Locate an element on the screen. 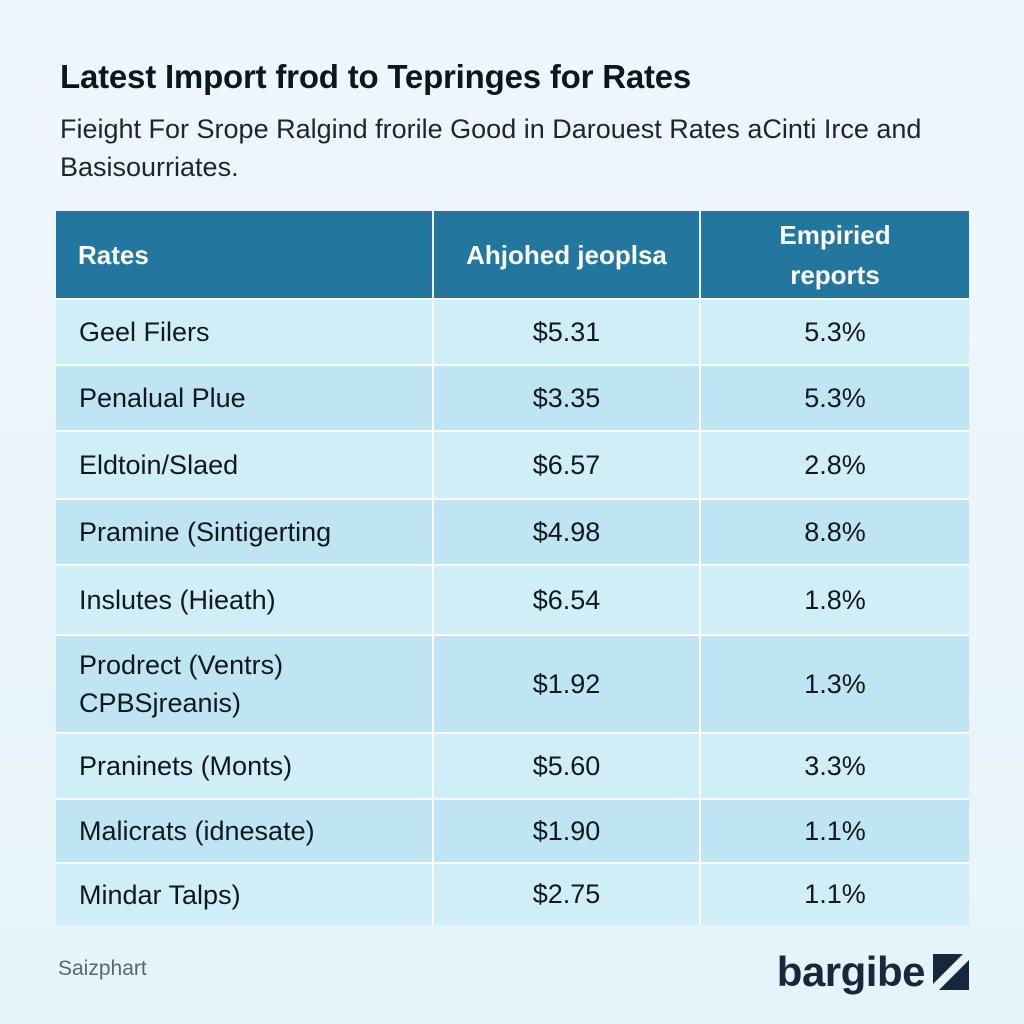  brand-logo: bargibe is located at coordinates (873, 972).